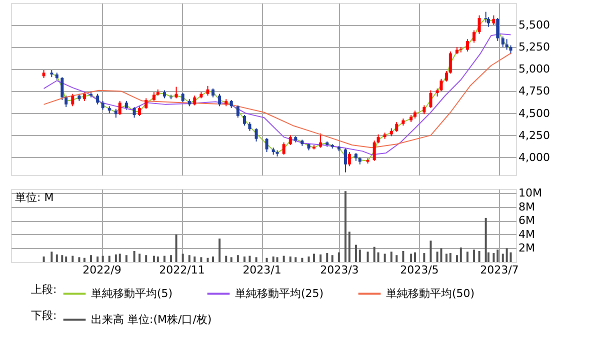 The width and height of the screenshot is (600, 341). I want to click on y-tick-label: 8M, so click(526, 207).